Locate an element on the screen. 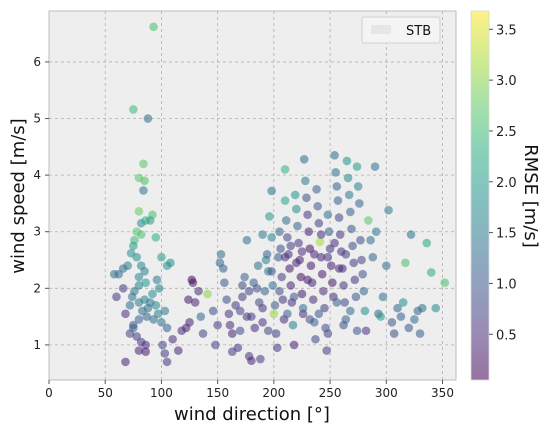  x-axis-ticks: 0 50 100 150 200 250 300 350 is located at coordinates (249, 390).